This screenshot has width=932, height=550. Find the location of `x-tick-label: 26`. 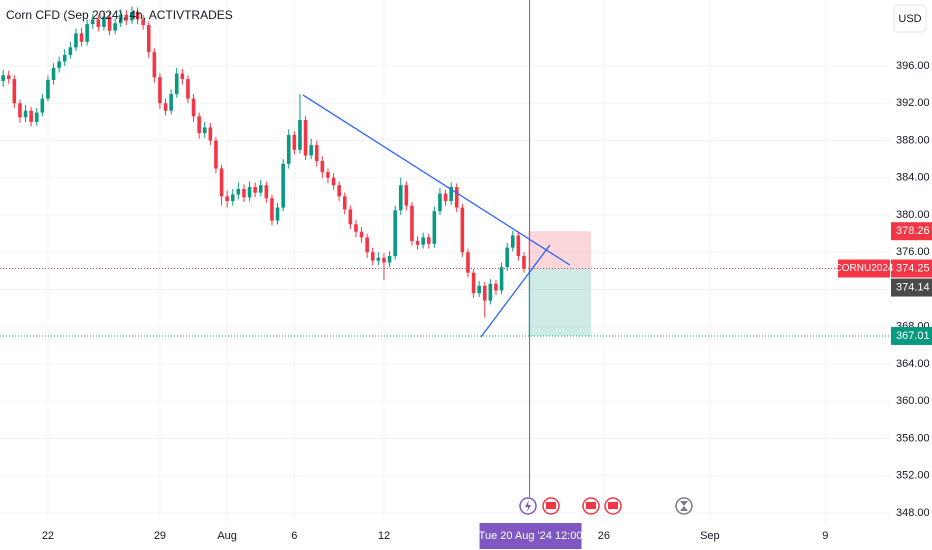

x-tick-label: 26 is located at coordinates (604, 536).